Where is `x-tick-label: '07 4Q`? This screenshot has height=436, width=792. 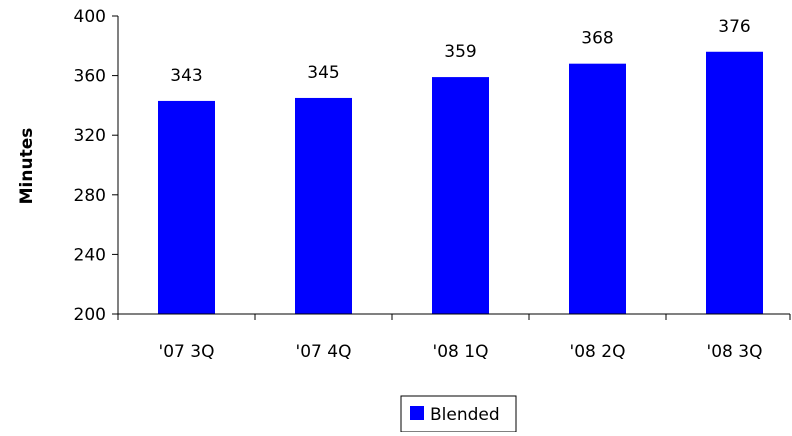
x-tick-label: '07 4Q is located at coordinates (324, 352).